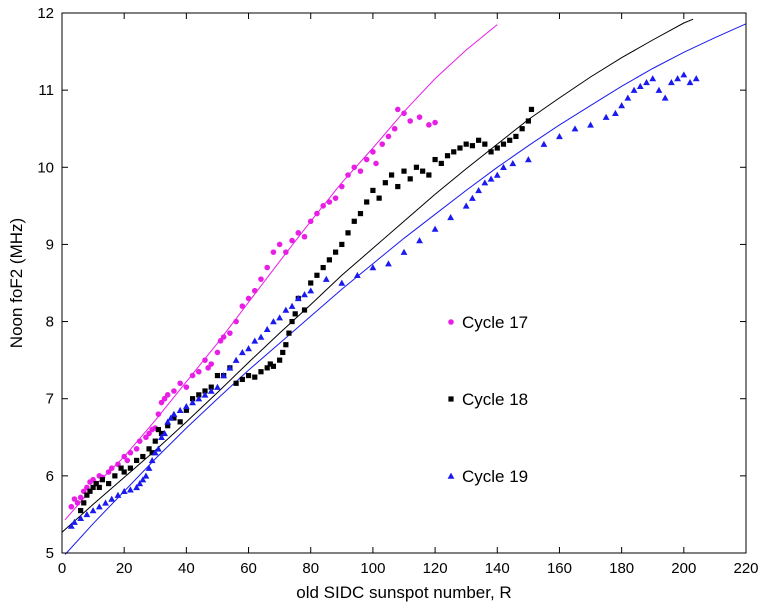  Describe the element at coordinates (310, 568) in the screenshot. I see `x-tick-label: 80` at that location.